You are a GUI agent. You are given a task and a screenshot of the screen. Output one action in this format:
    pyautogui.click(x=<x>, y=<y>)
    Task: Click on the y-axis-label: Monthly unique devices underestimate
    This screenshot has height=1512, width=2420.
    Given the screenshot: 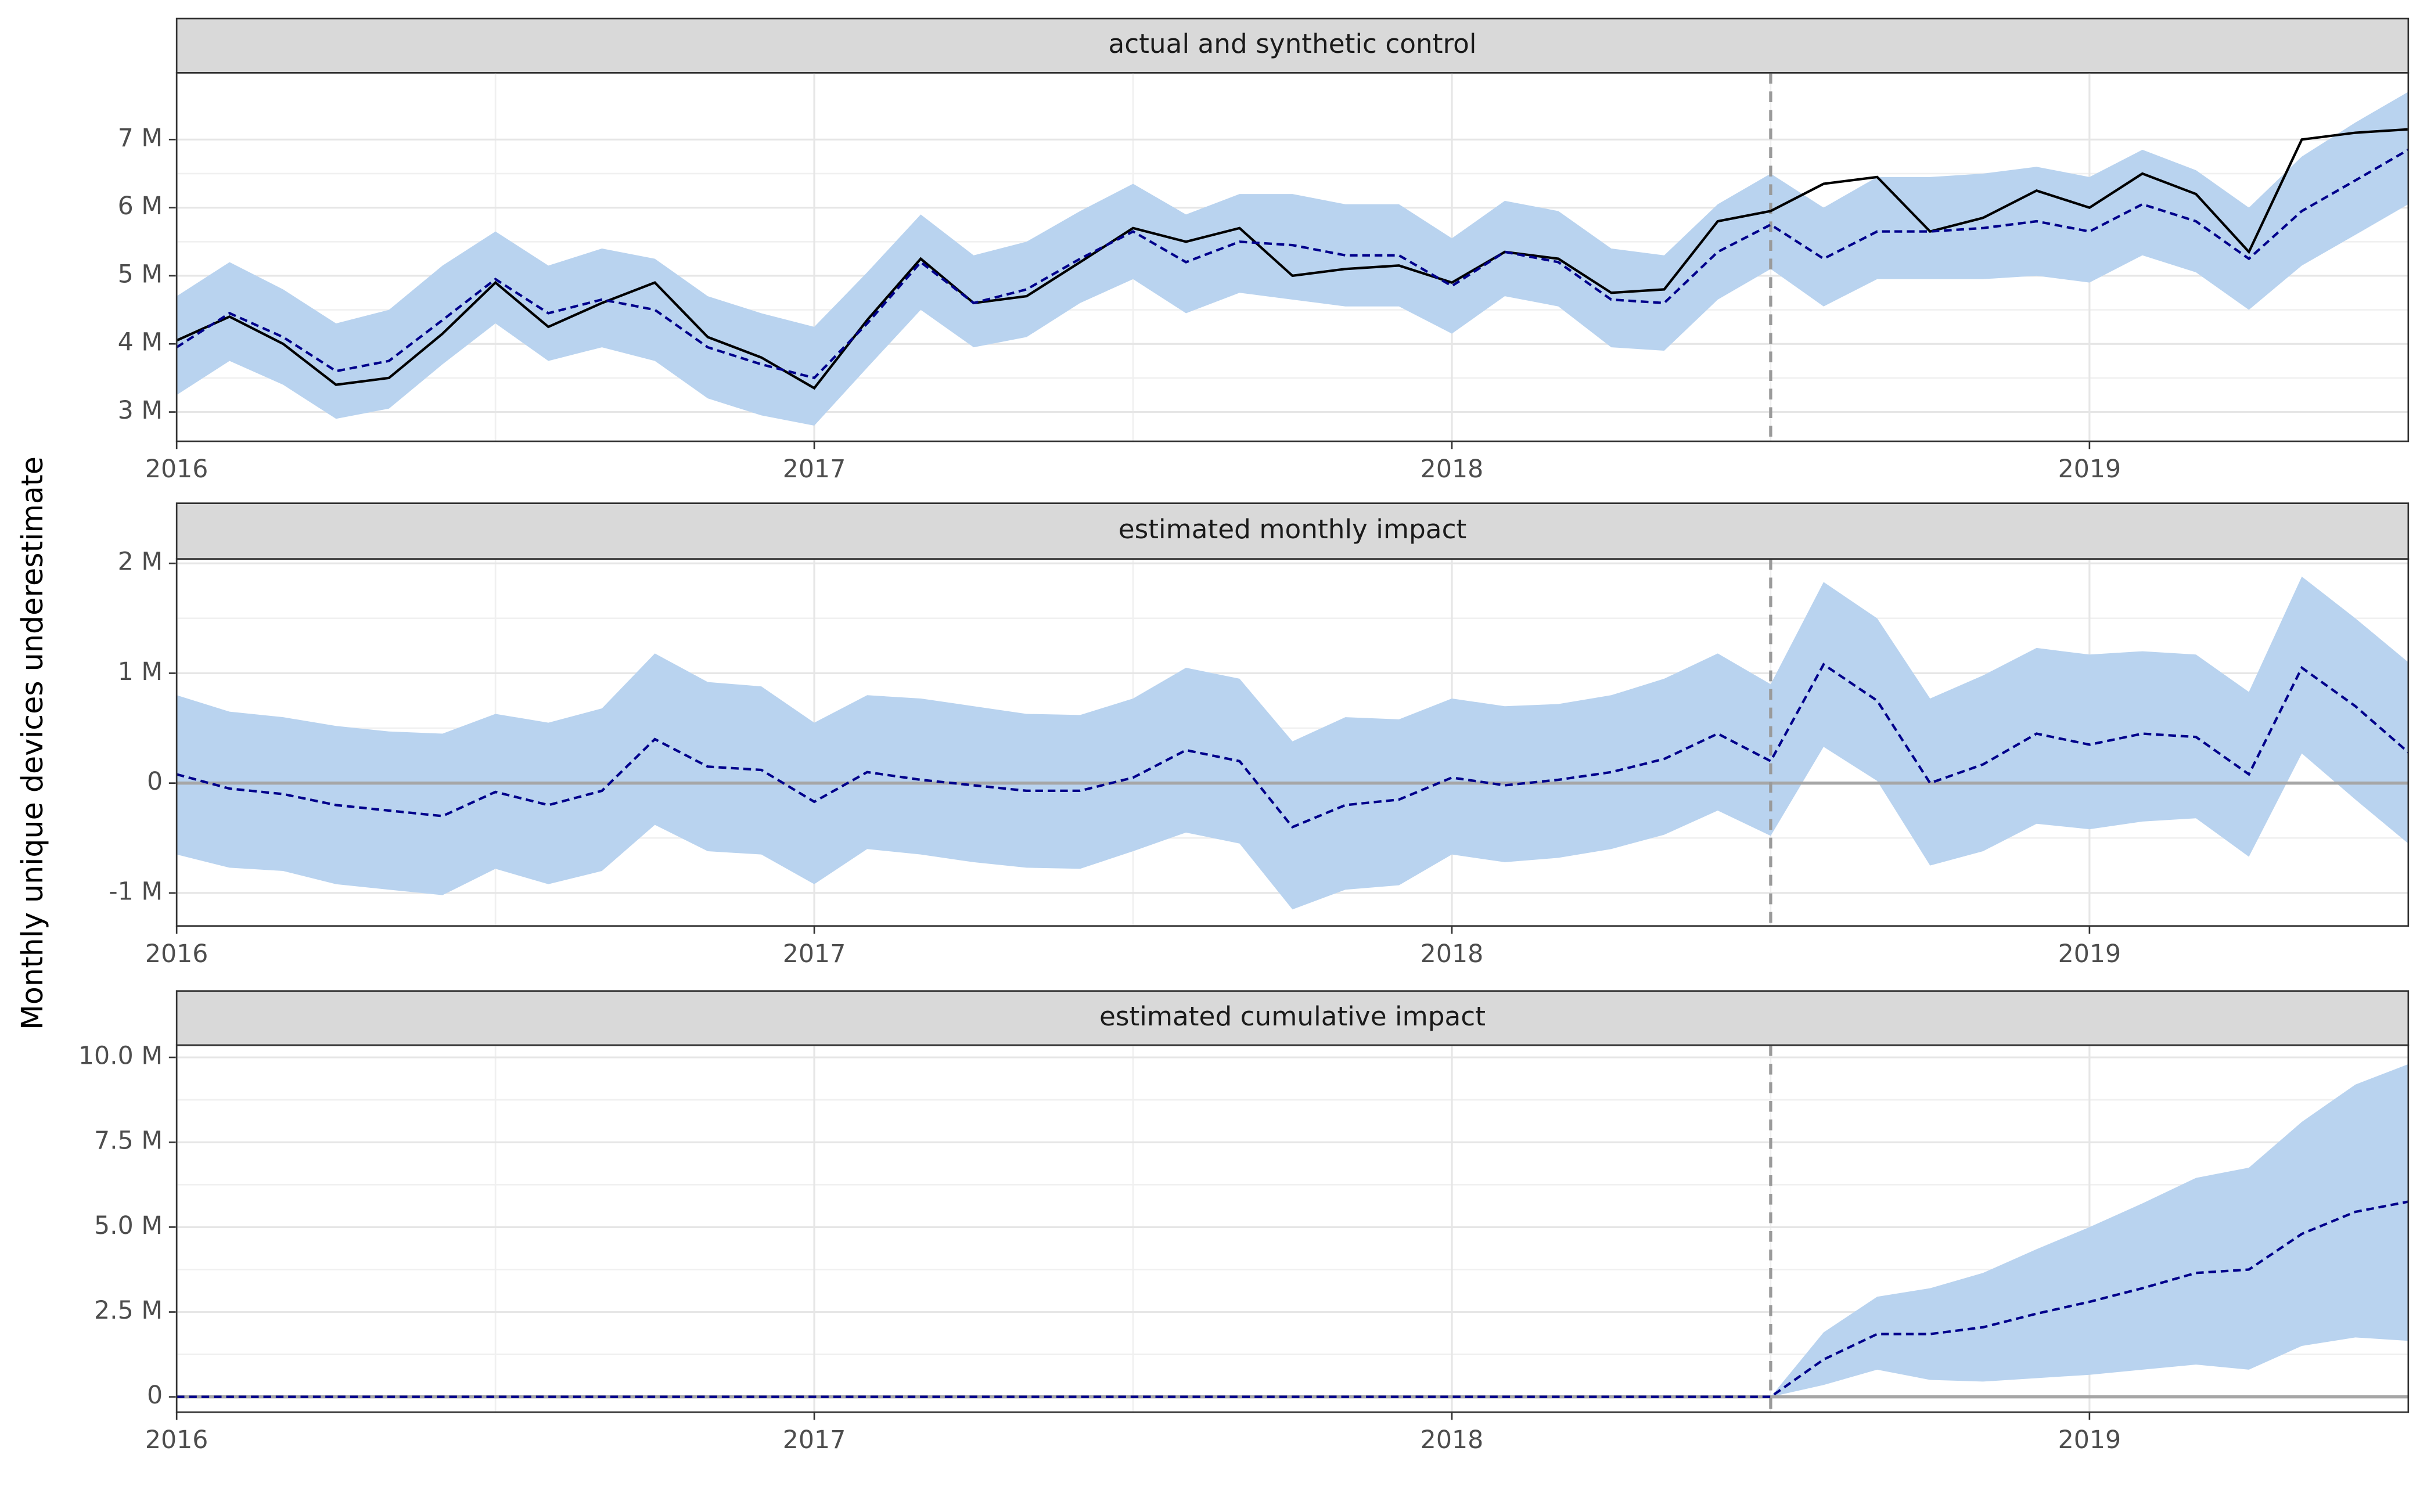 What is the action you would take?
    pyautogui.click(x=32, y=743)
    